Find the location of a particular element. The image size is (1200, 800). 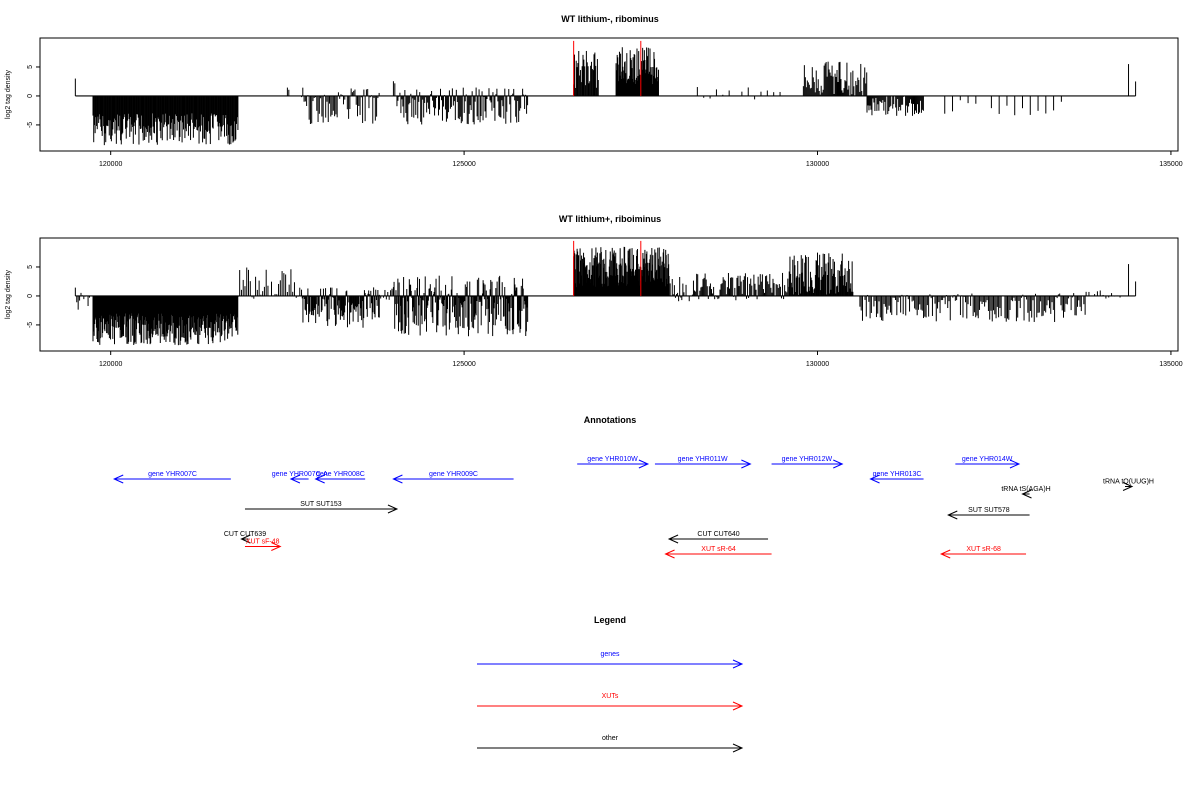

feature-label: gene YHR009C is located at coordinates (453, 474).